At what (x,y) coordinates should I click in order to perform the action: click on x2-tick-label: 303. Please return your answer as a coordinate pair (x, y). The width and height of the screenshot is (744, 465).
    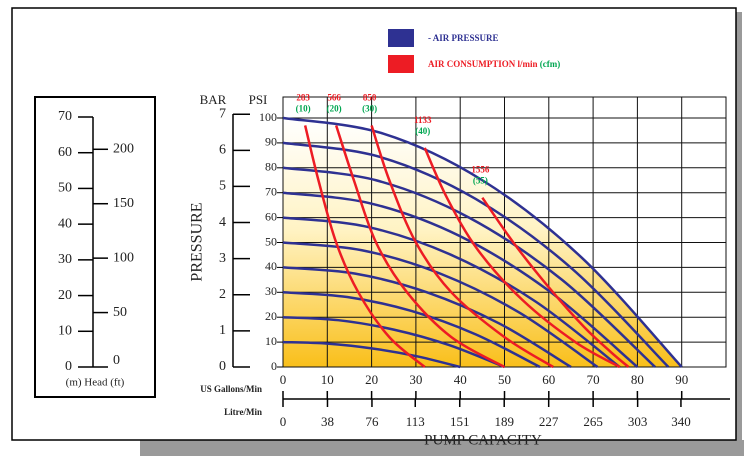
    Looking at the image, I should click on (638, 421).